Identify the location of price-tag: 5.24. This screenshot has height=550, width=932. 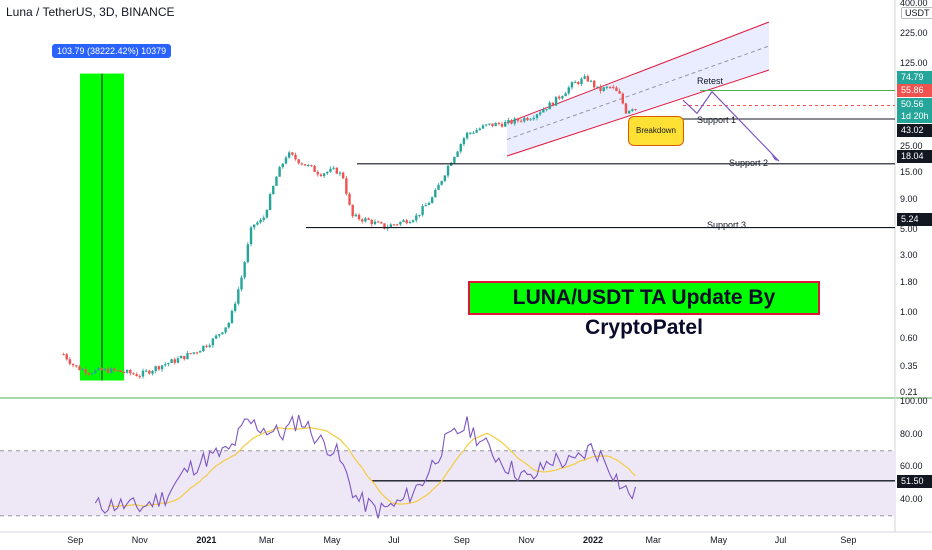
(914, 219).